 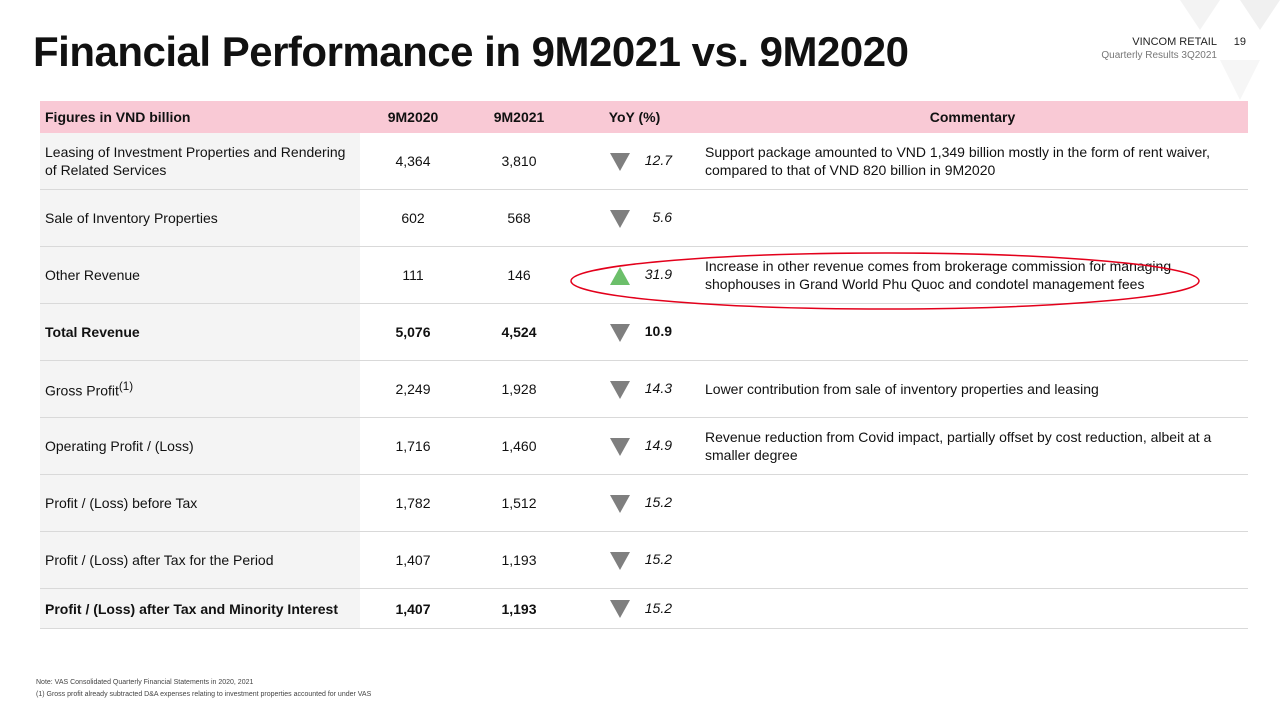 What do you see at coordinates (413, 117) in the screenshot?
I see `column-header: 9M2020` at bounding box center [413, 117].